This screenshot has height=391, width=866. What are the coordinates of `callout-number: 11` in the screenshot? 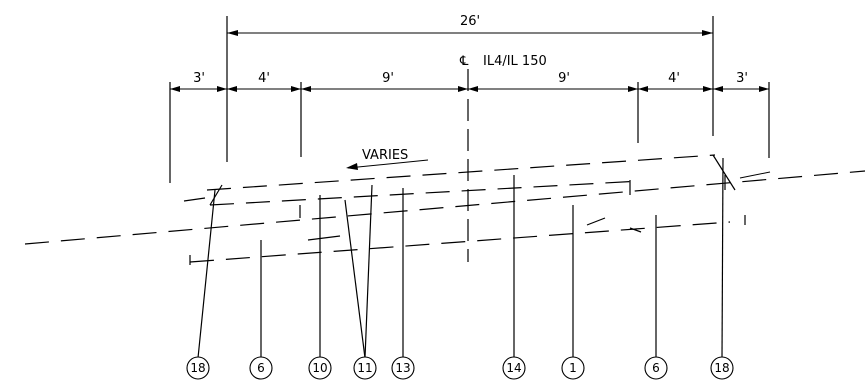 It's located at (364, 368).